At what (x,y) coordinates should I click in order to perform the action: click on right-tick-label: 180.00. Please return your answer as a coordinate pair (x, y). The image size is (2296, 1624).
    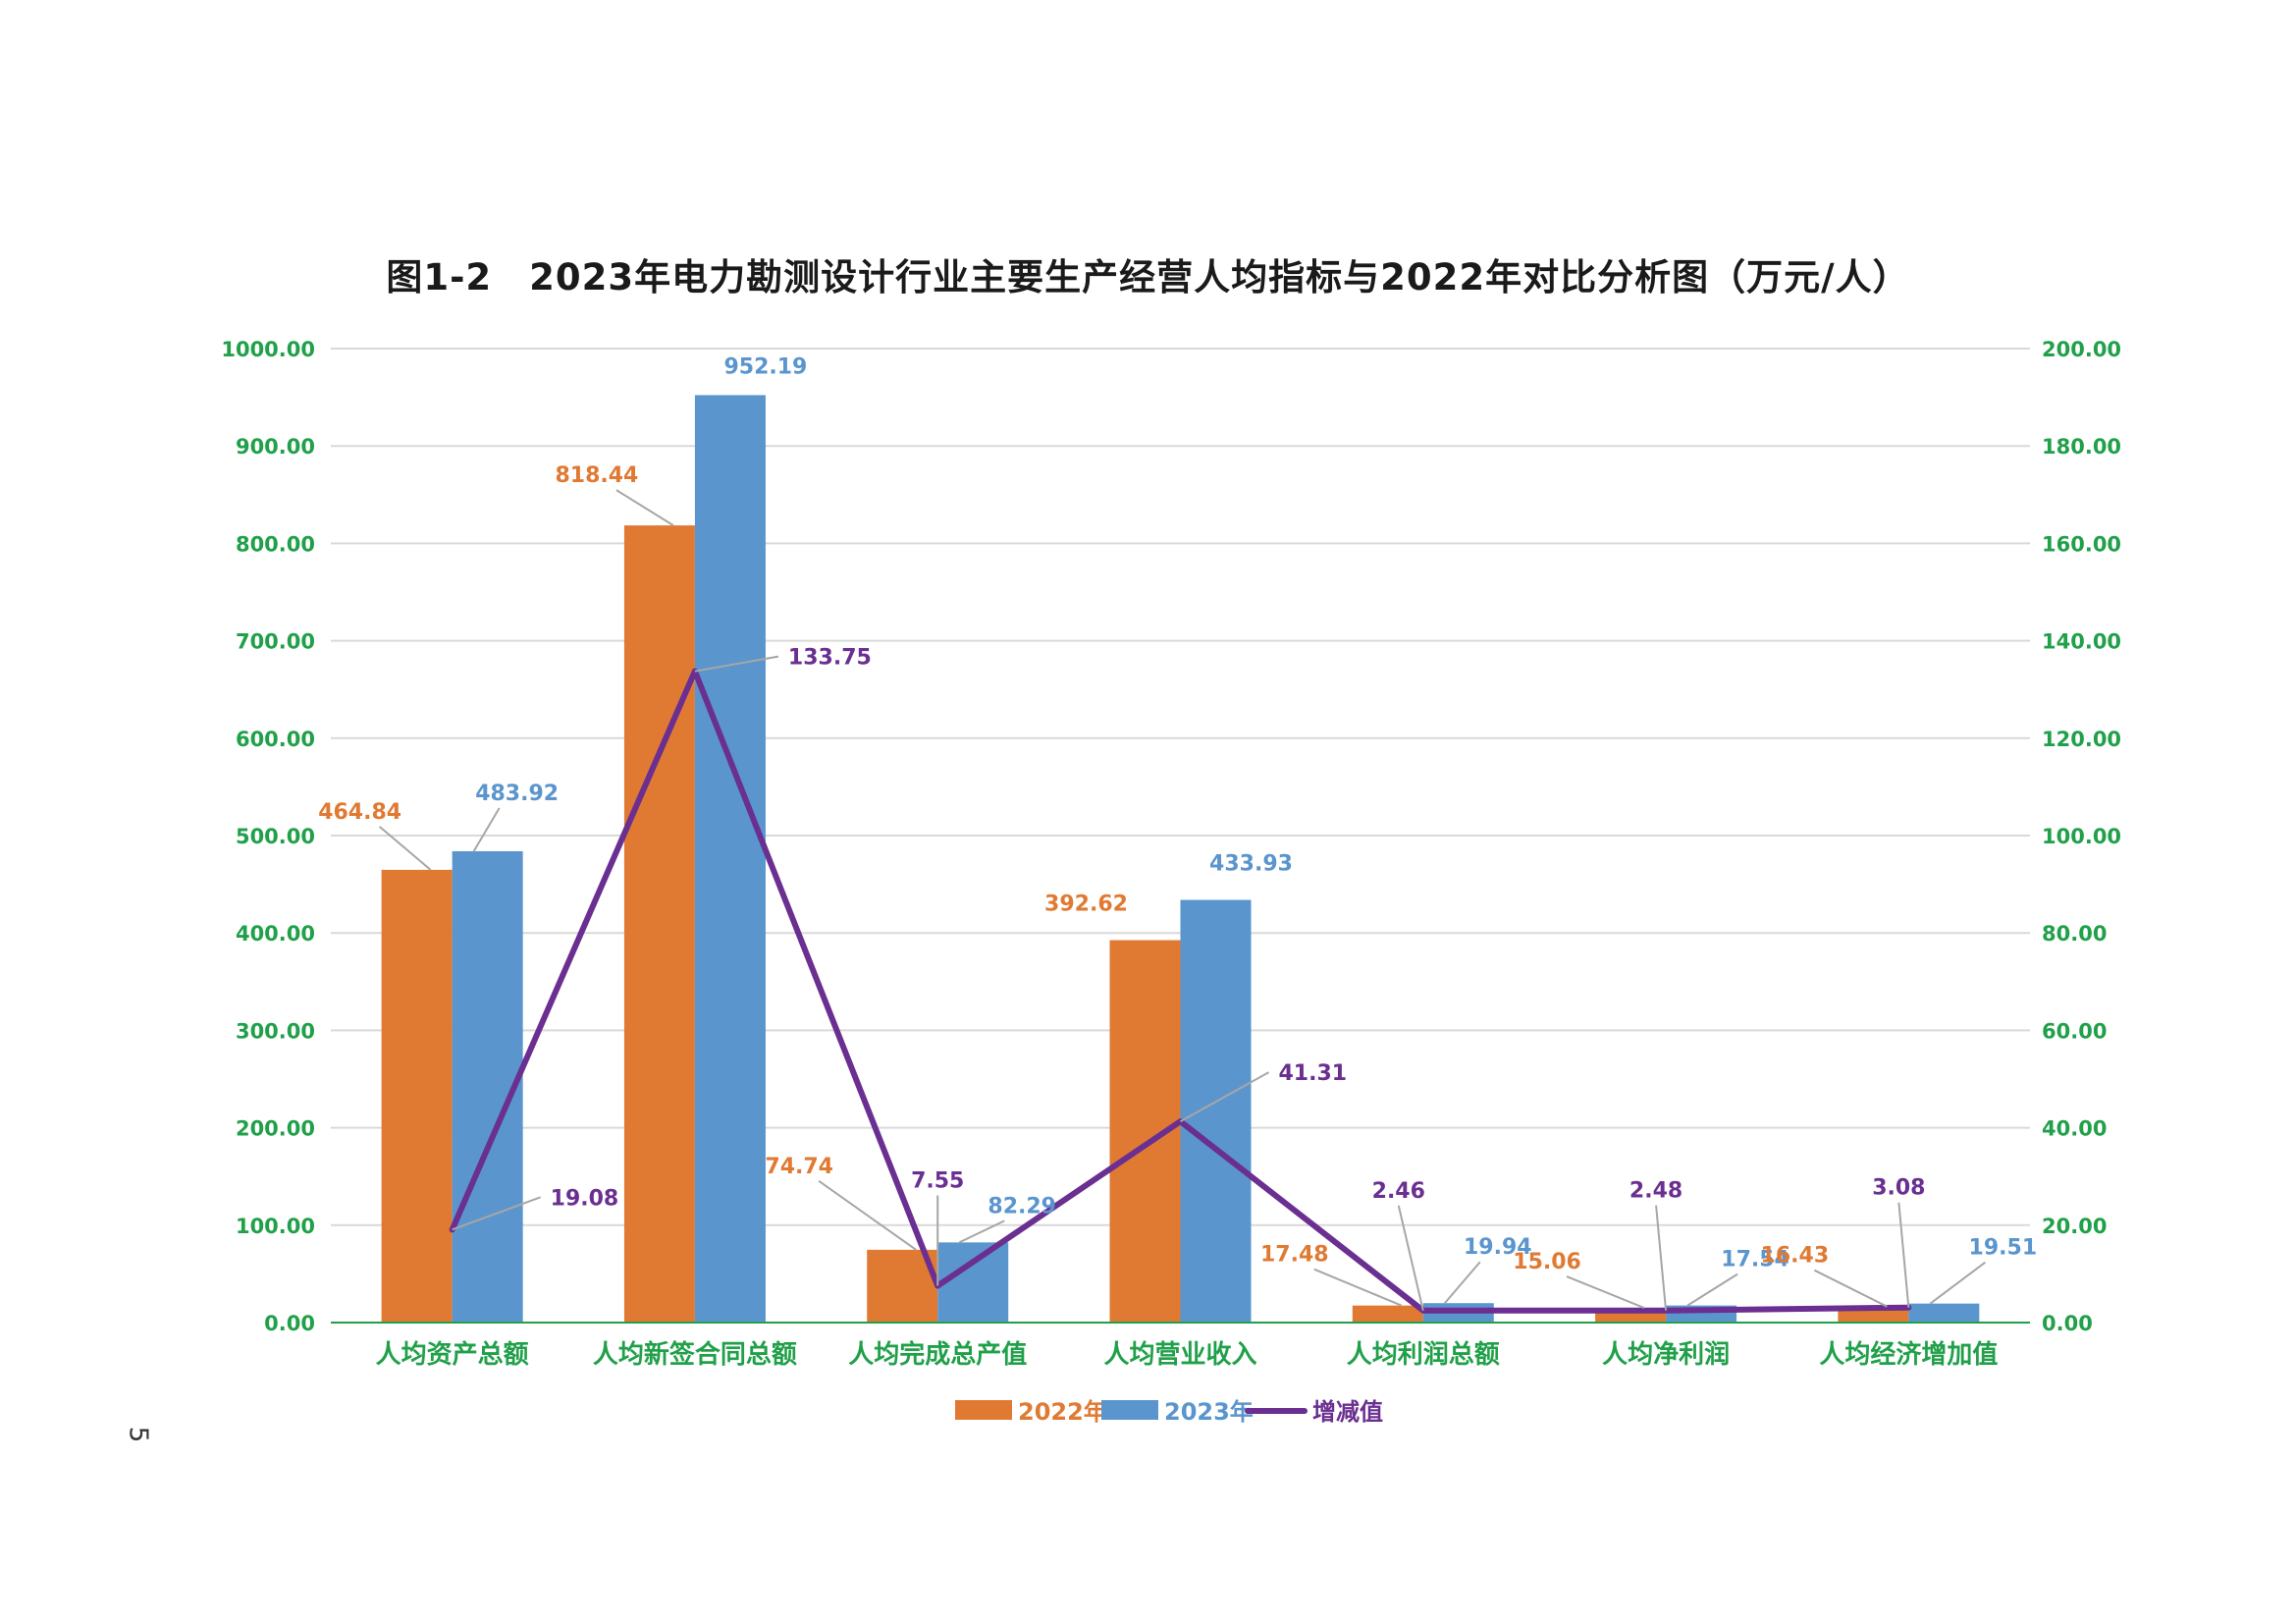
    Looking at the image, I should click on (2081, 447).